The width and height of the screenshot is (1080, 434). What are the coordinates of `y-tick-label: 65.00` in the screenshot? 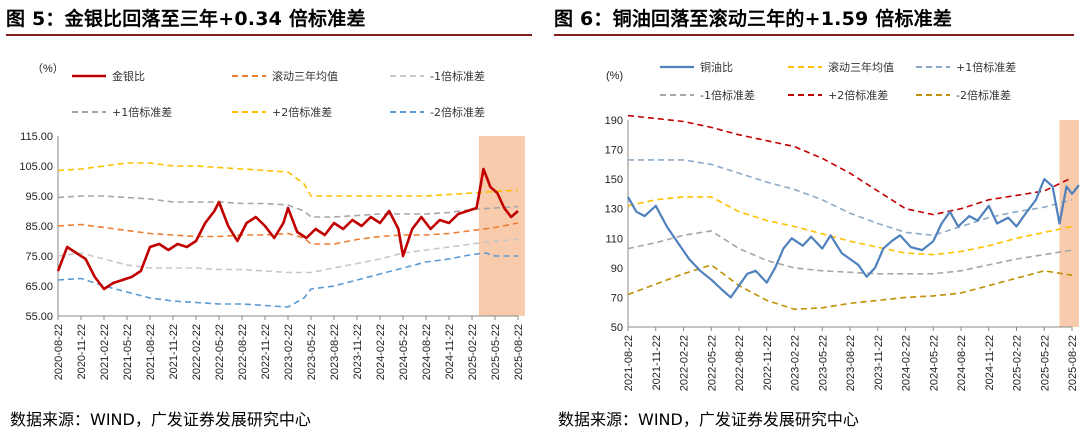 It's located at (39, 287).